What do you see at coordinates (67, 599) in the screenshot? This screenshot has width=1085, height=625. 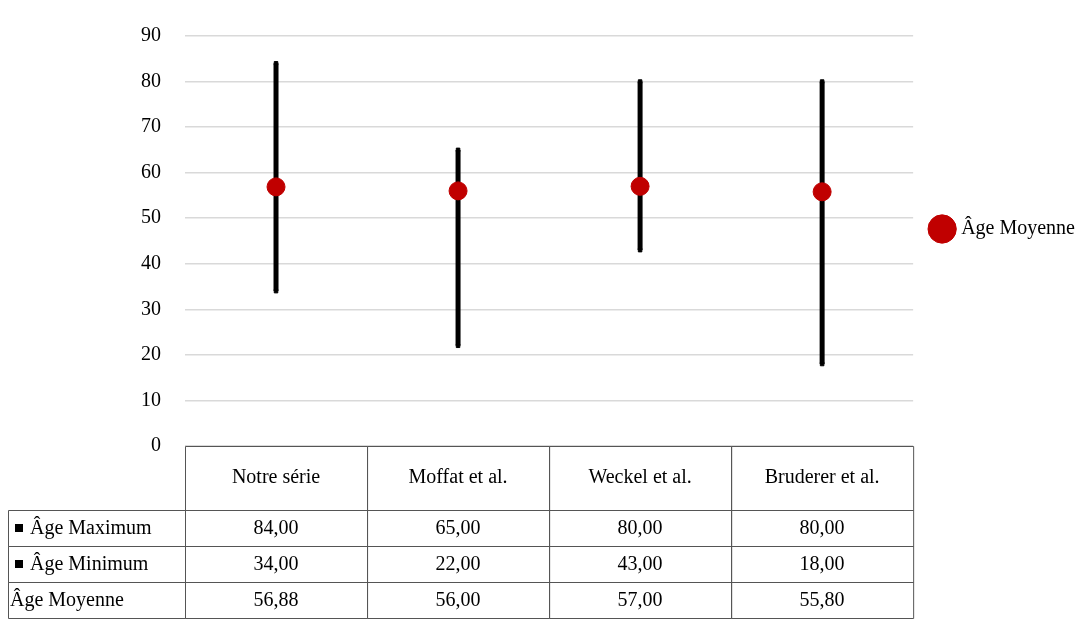 I see `text: Âge Moyenne` at bounding box center [67, 599].